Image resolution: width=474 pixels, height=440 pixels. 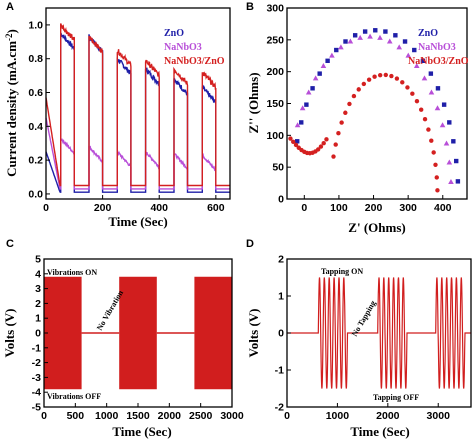 What do you see at coordinates (170, 416) in the screenshot?
I see `panel-c-xtick-label: 2000` at bounding box center [170, 416].